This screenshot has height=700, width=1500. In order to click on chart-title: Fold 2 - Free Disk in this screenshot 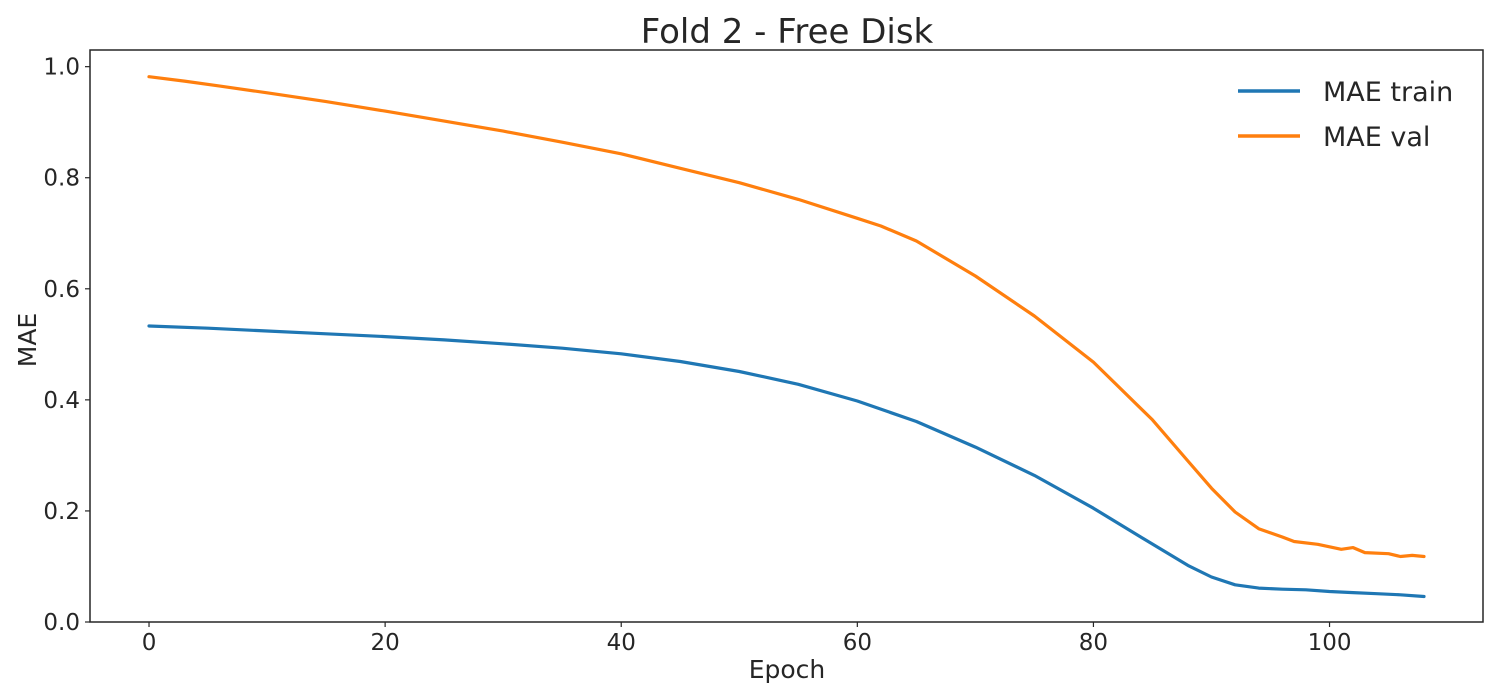, I will do `click(787, 32)`.